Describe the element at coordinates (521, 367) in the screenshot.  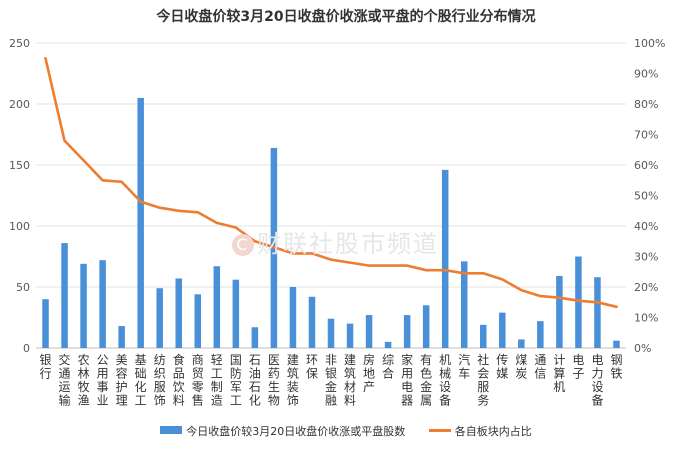
I see `x-tick-label: 煤炭` at that location.